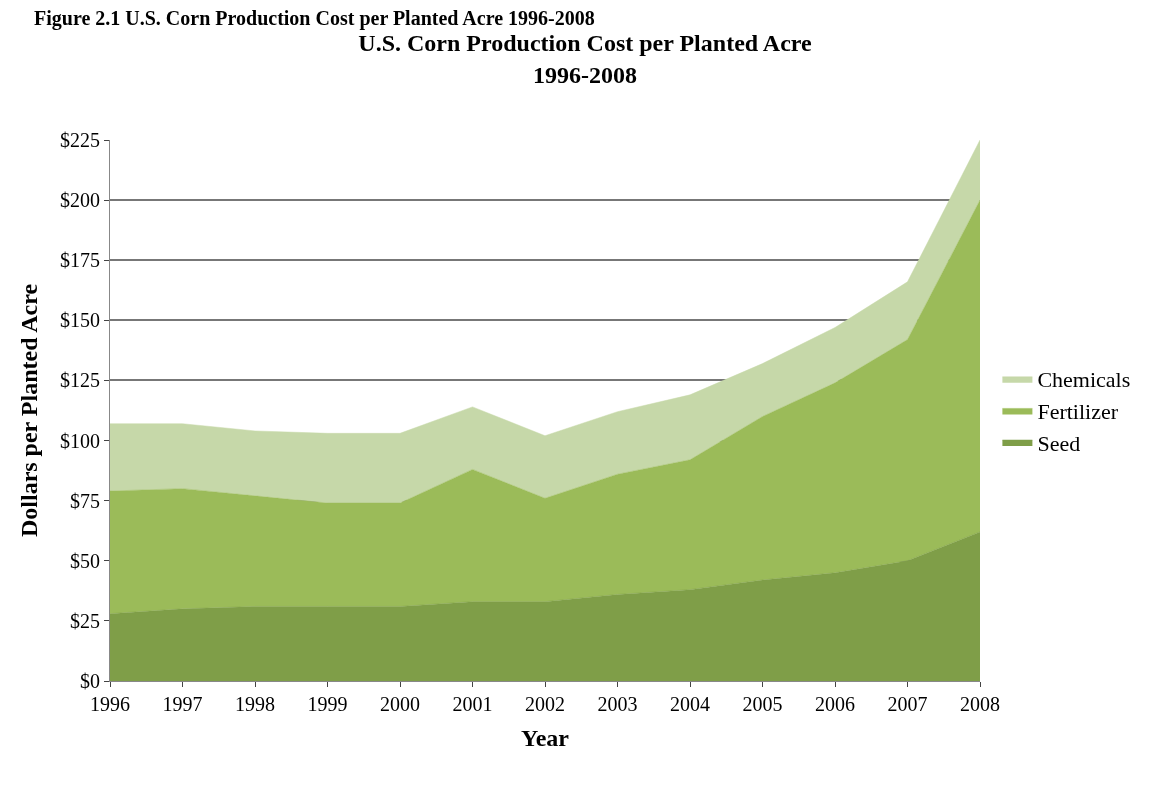  What do you see at coordinates (85, 560) in the screenshot?
I see `y-tick-label: $50` at bounding box center [85, 560].